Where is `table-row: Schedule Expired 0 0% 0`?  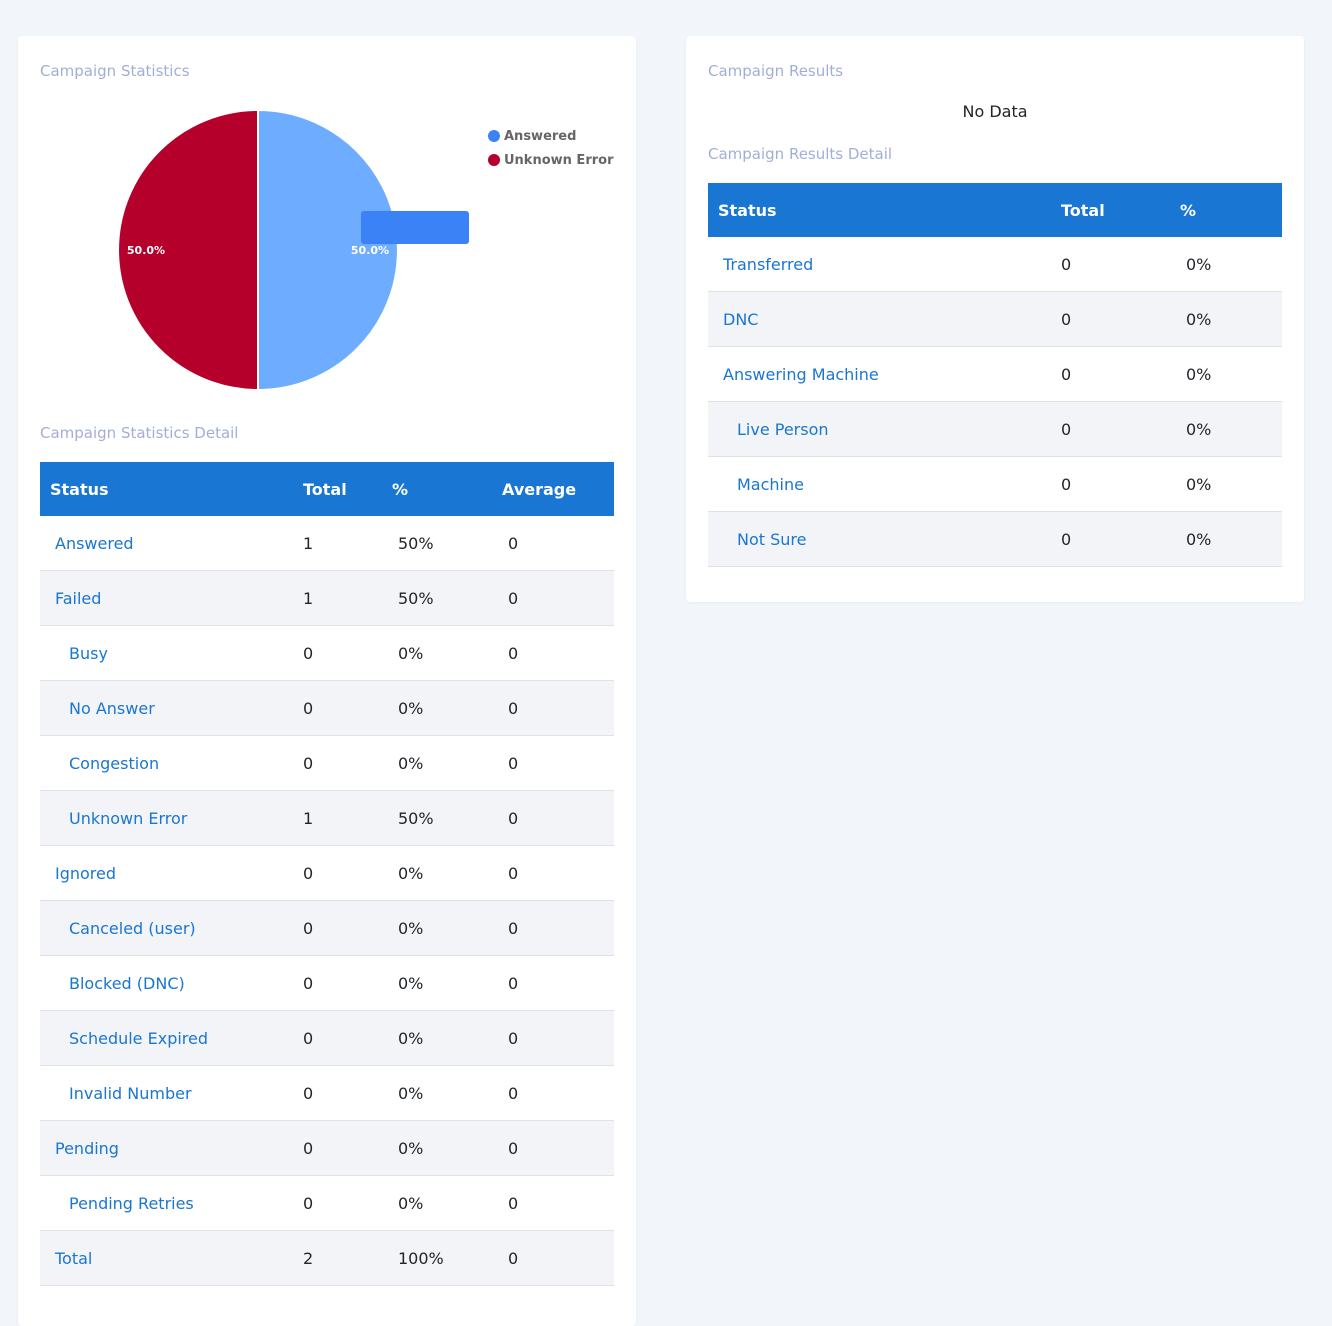 table-row: Schedule Expired 0 0% 0 is located at coordinates (327, 1038).